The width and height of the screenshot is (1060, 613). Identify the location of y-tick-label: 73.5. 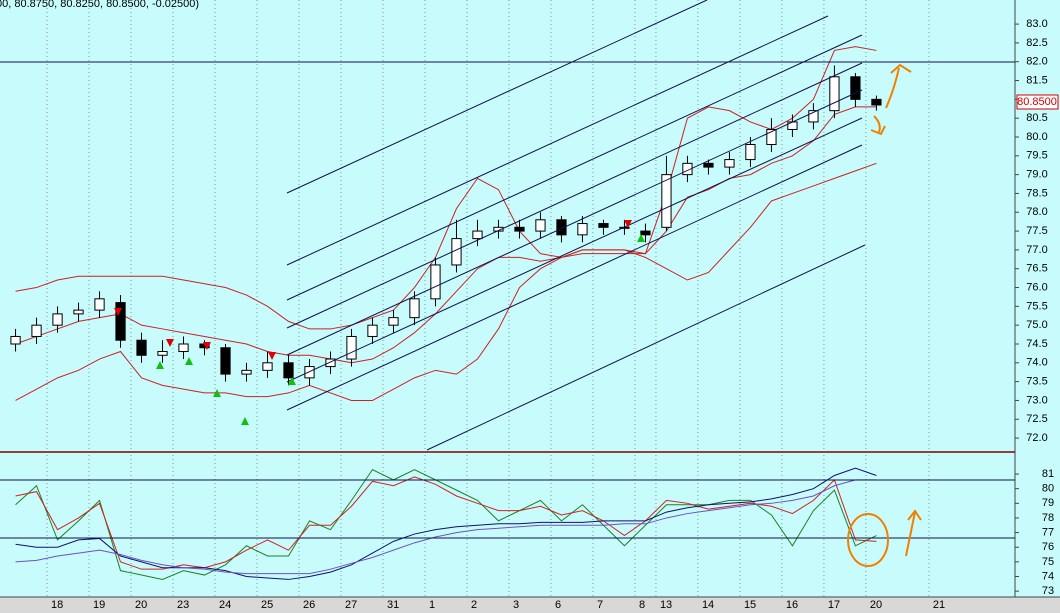
(1036, 382).